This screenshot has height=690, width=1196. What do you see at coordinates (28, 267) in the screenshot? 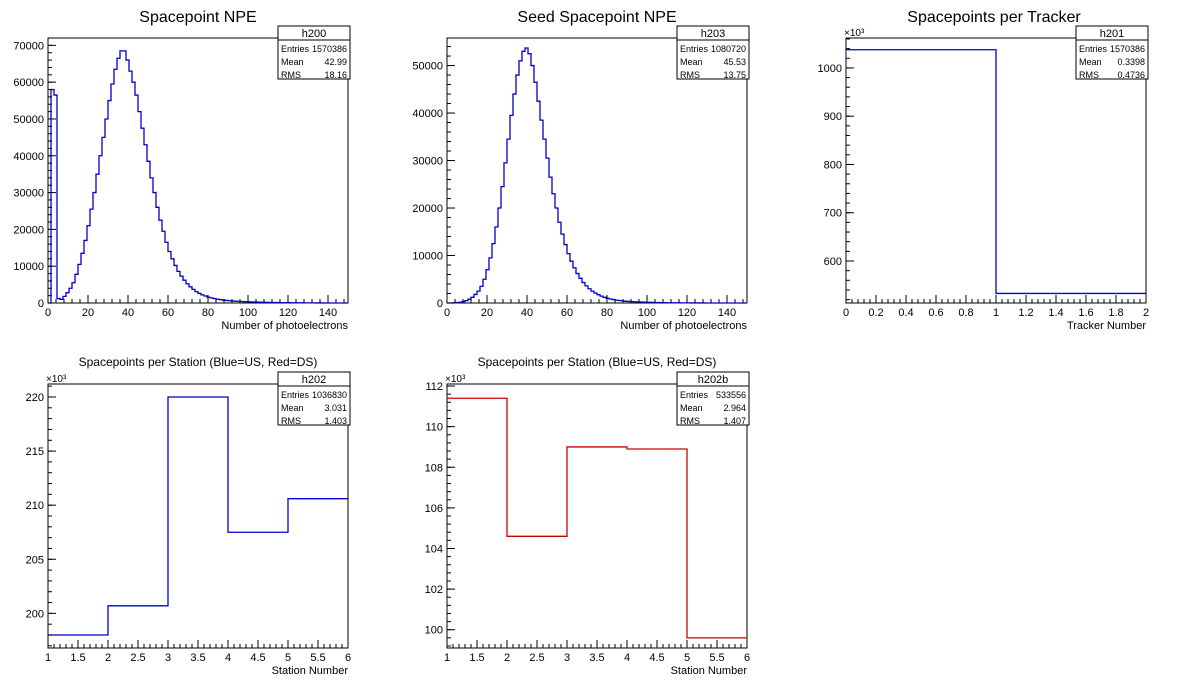
I see `y-tick-label: 10000` at bounding box center [28, 267].